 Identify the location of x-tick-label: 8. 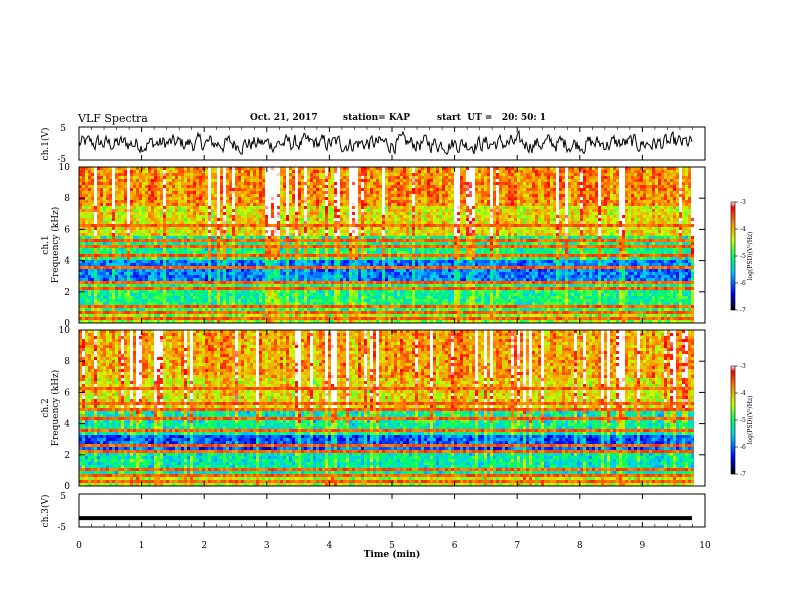
(580, 546).